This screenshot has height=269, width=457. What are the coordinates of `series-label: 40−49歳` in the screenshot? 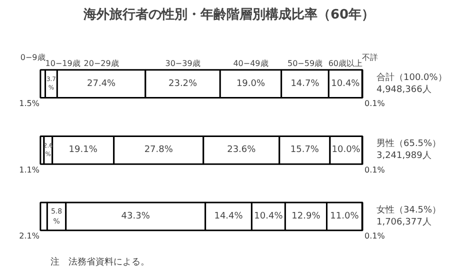 It's located at (250, 63).